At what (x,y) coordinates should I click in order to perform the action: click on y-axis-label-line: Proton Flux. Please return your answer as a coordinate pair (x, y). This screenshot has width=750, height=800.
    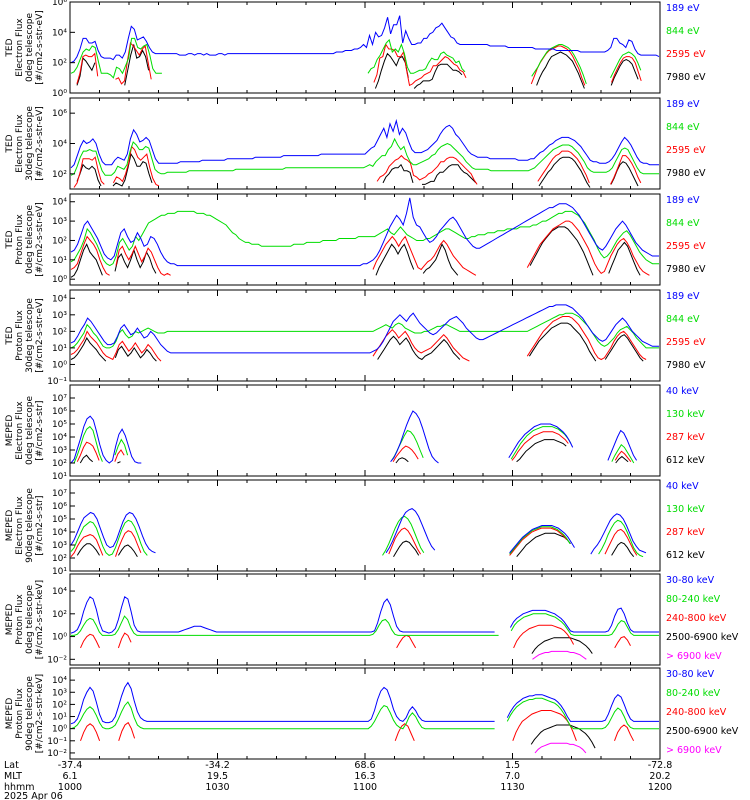
    Looking at the image, I should click on (20, 619).